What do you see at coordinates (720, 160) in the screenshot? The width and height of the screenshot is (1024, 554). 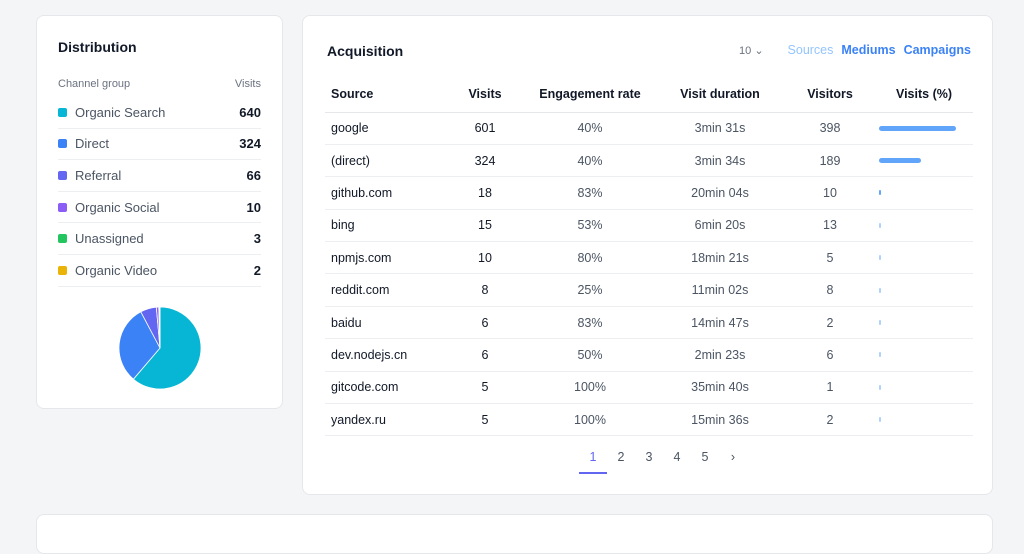 I see `duration-cell: 3min 34s` at bounding box center [720, 160].